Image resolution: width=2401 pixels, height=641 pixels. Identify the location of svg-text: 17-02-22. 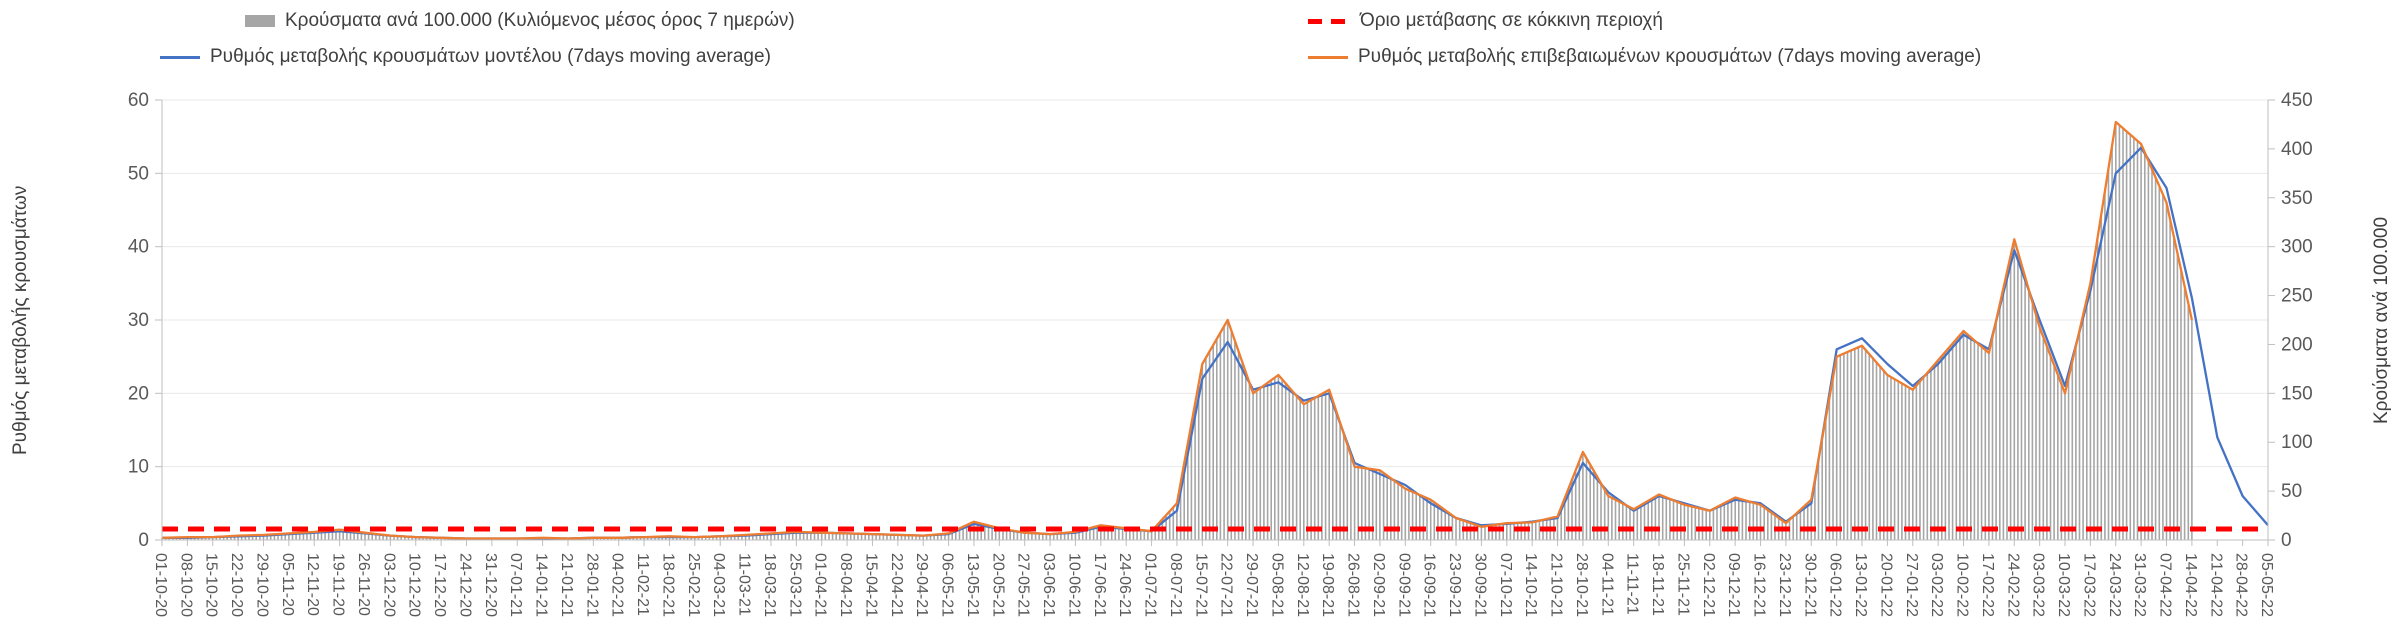
(1987, 585).